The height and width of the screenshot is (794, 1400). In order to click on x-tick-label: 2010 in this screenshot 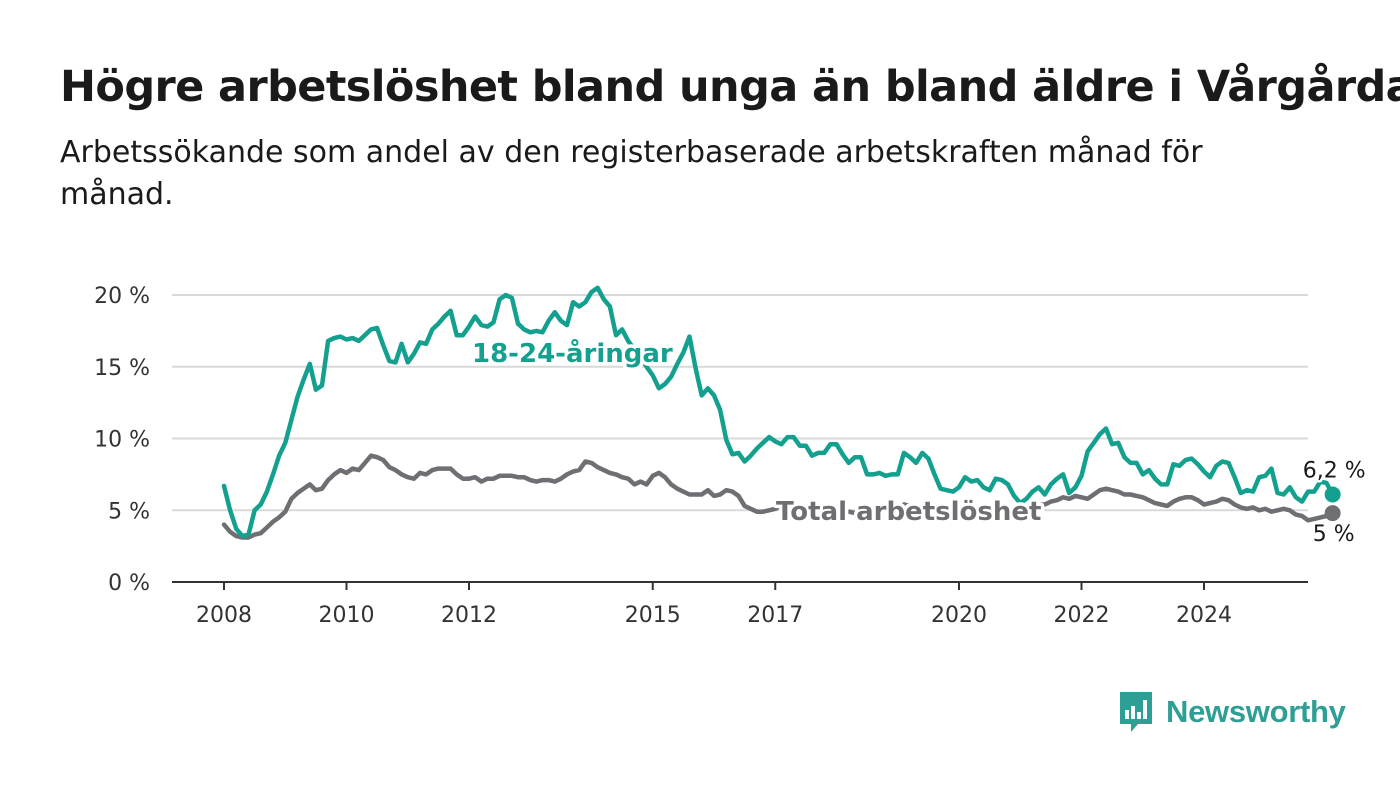, I will do `click(347, 615)`.